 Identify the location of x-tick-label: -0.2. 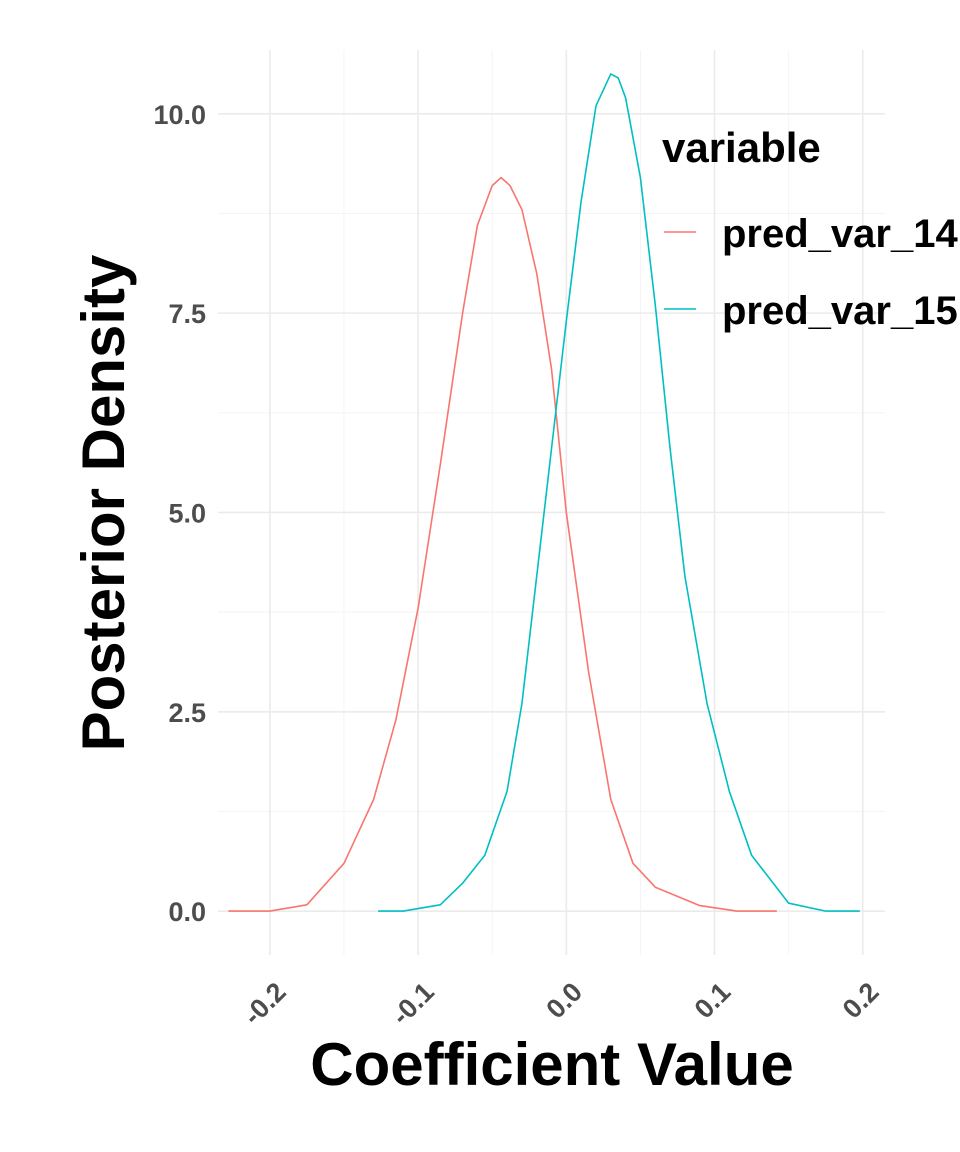
(265, 1004).